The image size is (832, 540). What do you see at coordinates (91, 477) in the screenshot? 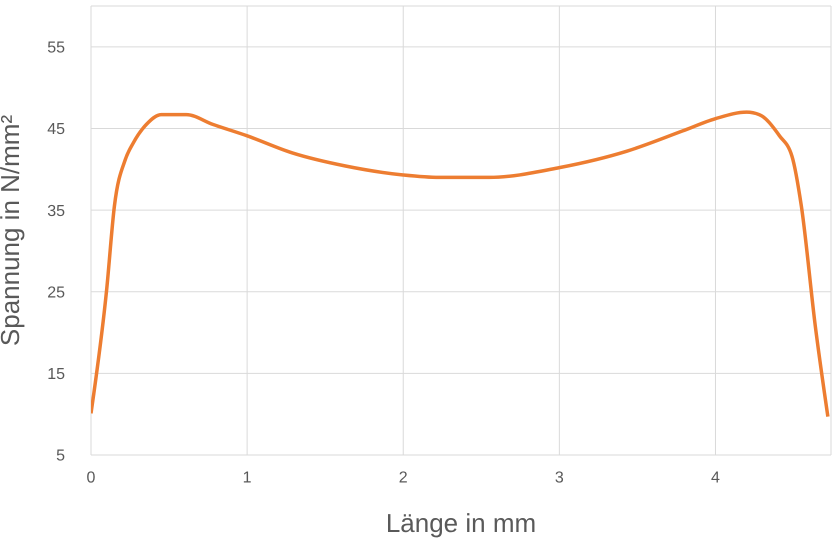
I see `x-tick-label: 0` at bounding box center [91, 477].